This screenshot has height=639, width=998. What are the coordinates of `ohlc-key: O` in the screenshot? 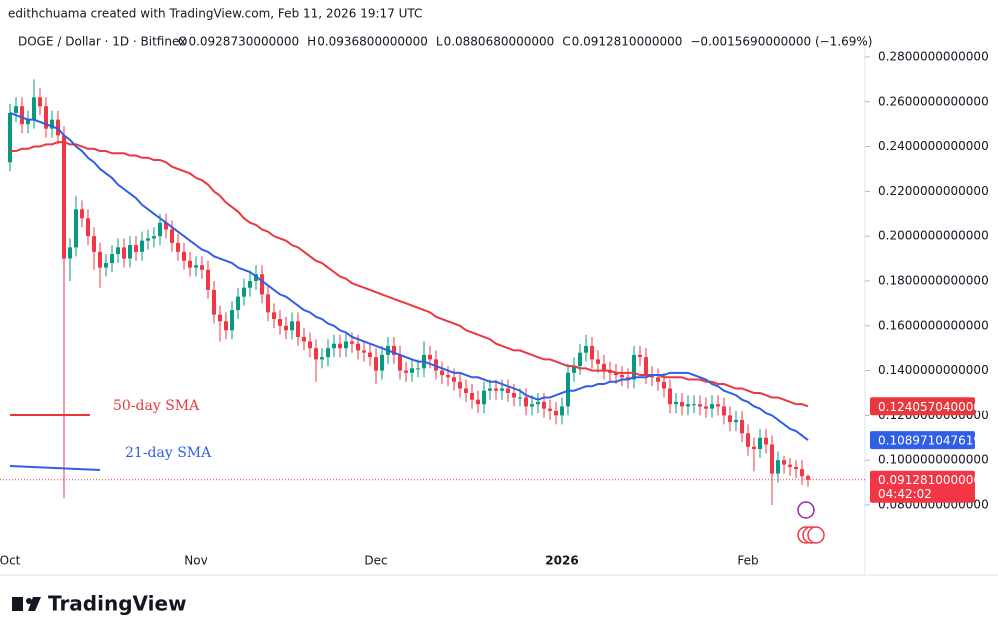 It's located at (182, 42).